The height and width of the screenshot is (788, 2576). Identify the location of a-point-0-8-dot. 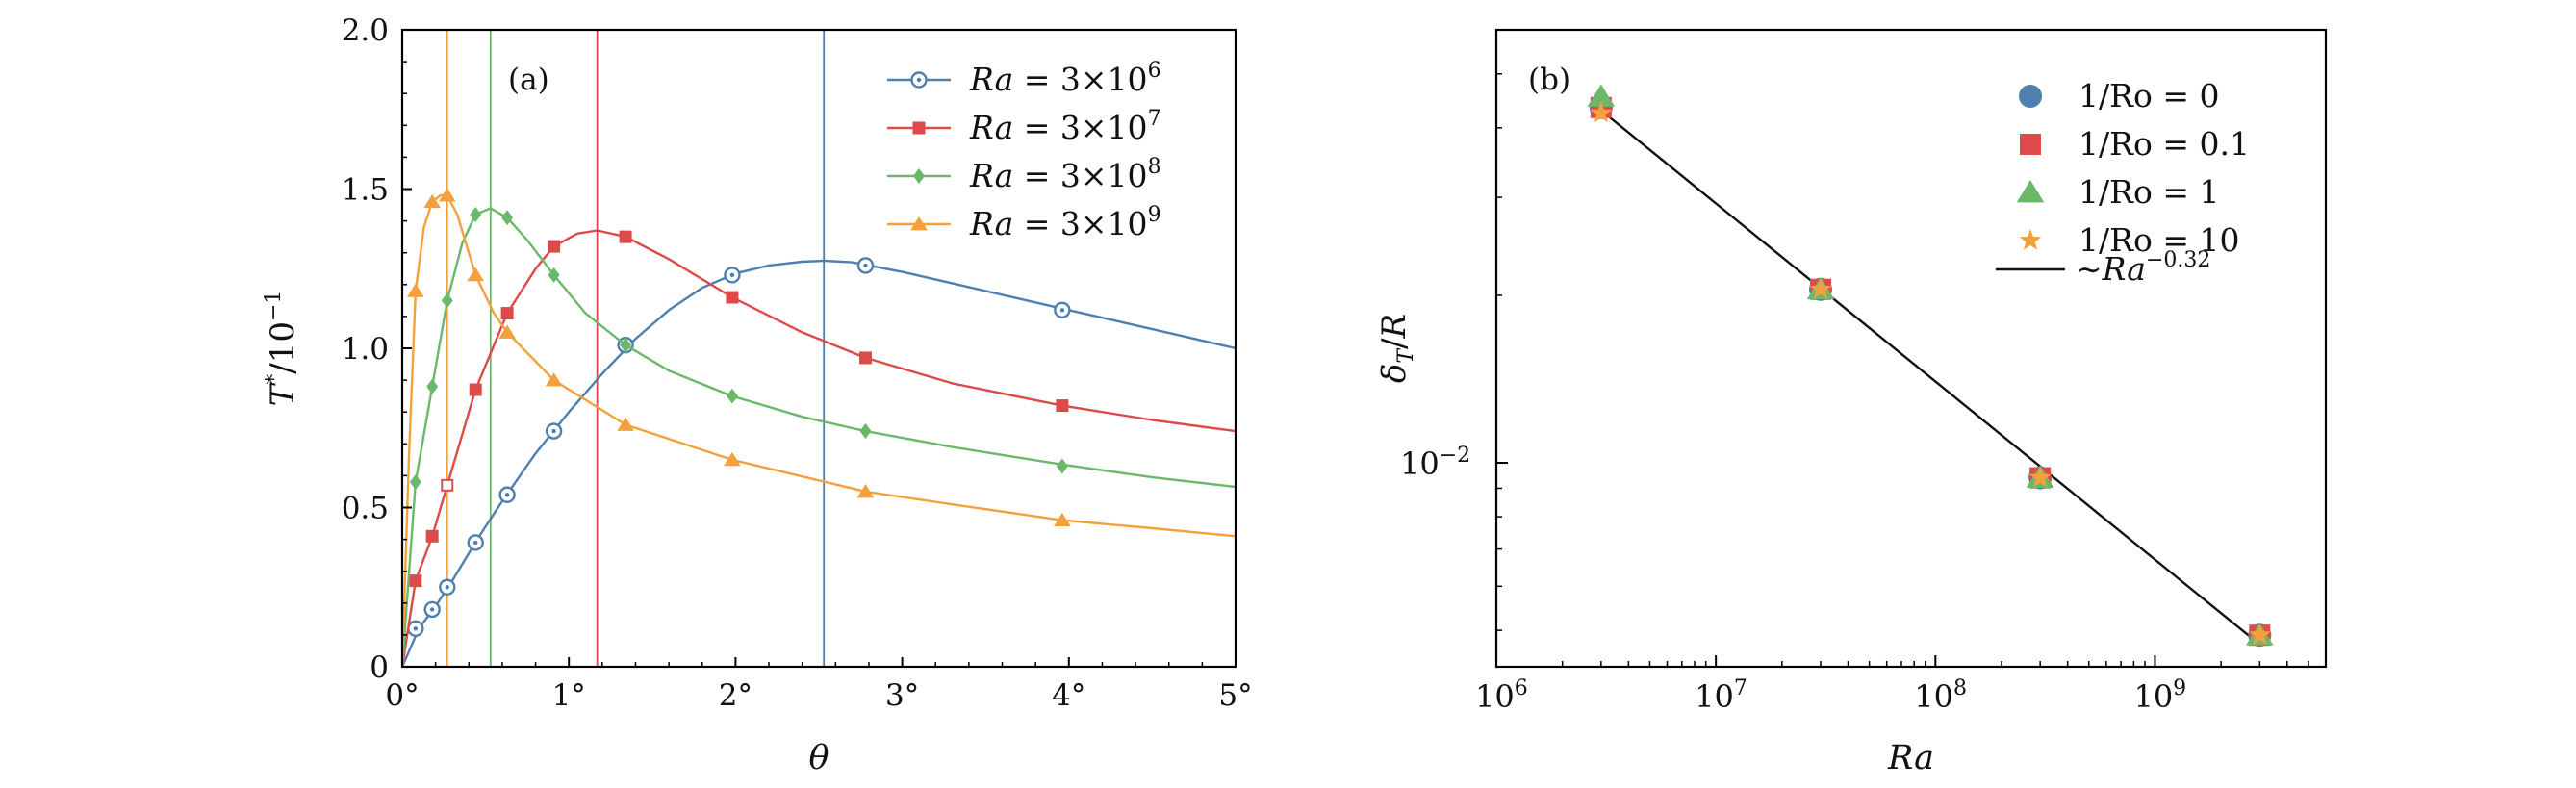
(865, 266).